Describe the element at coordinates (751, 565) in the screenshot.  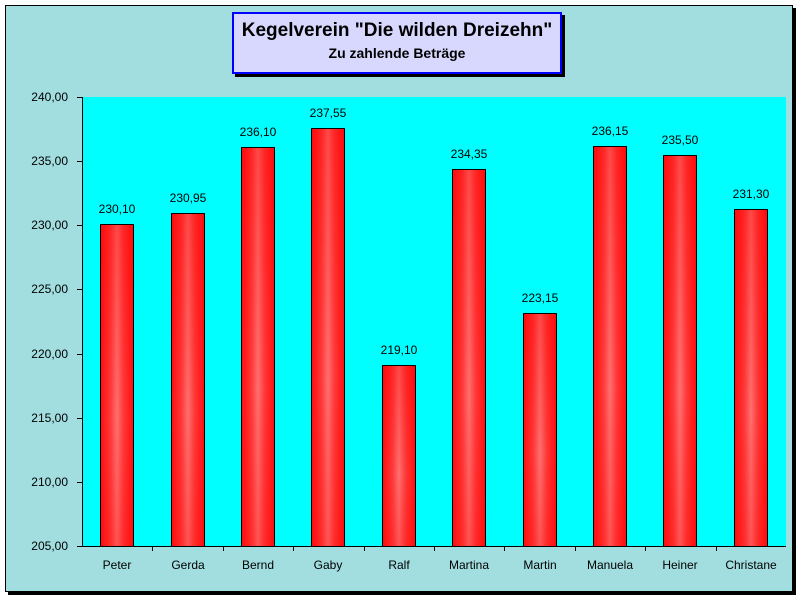
I see `x-tick-label: Christane` at that location.